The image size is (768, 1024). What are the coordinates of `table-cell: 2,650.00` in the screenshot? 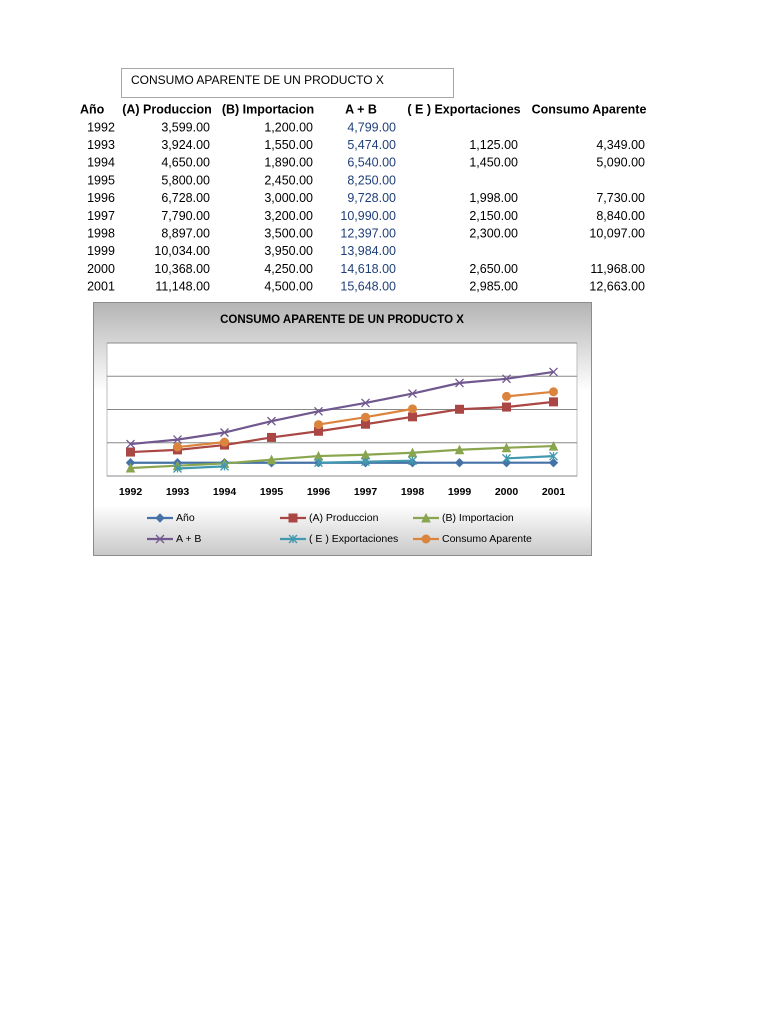 It's located at (493, 269).